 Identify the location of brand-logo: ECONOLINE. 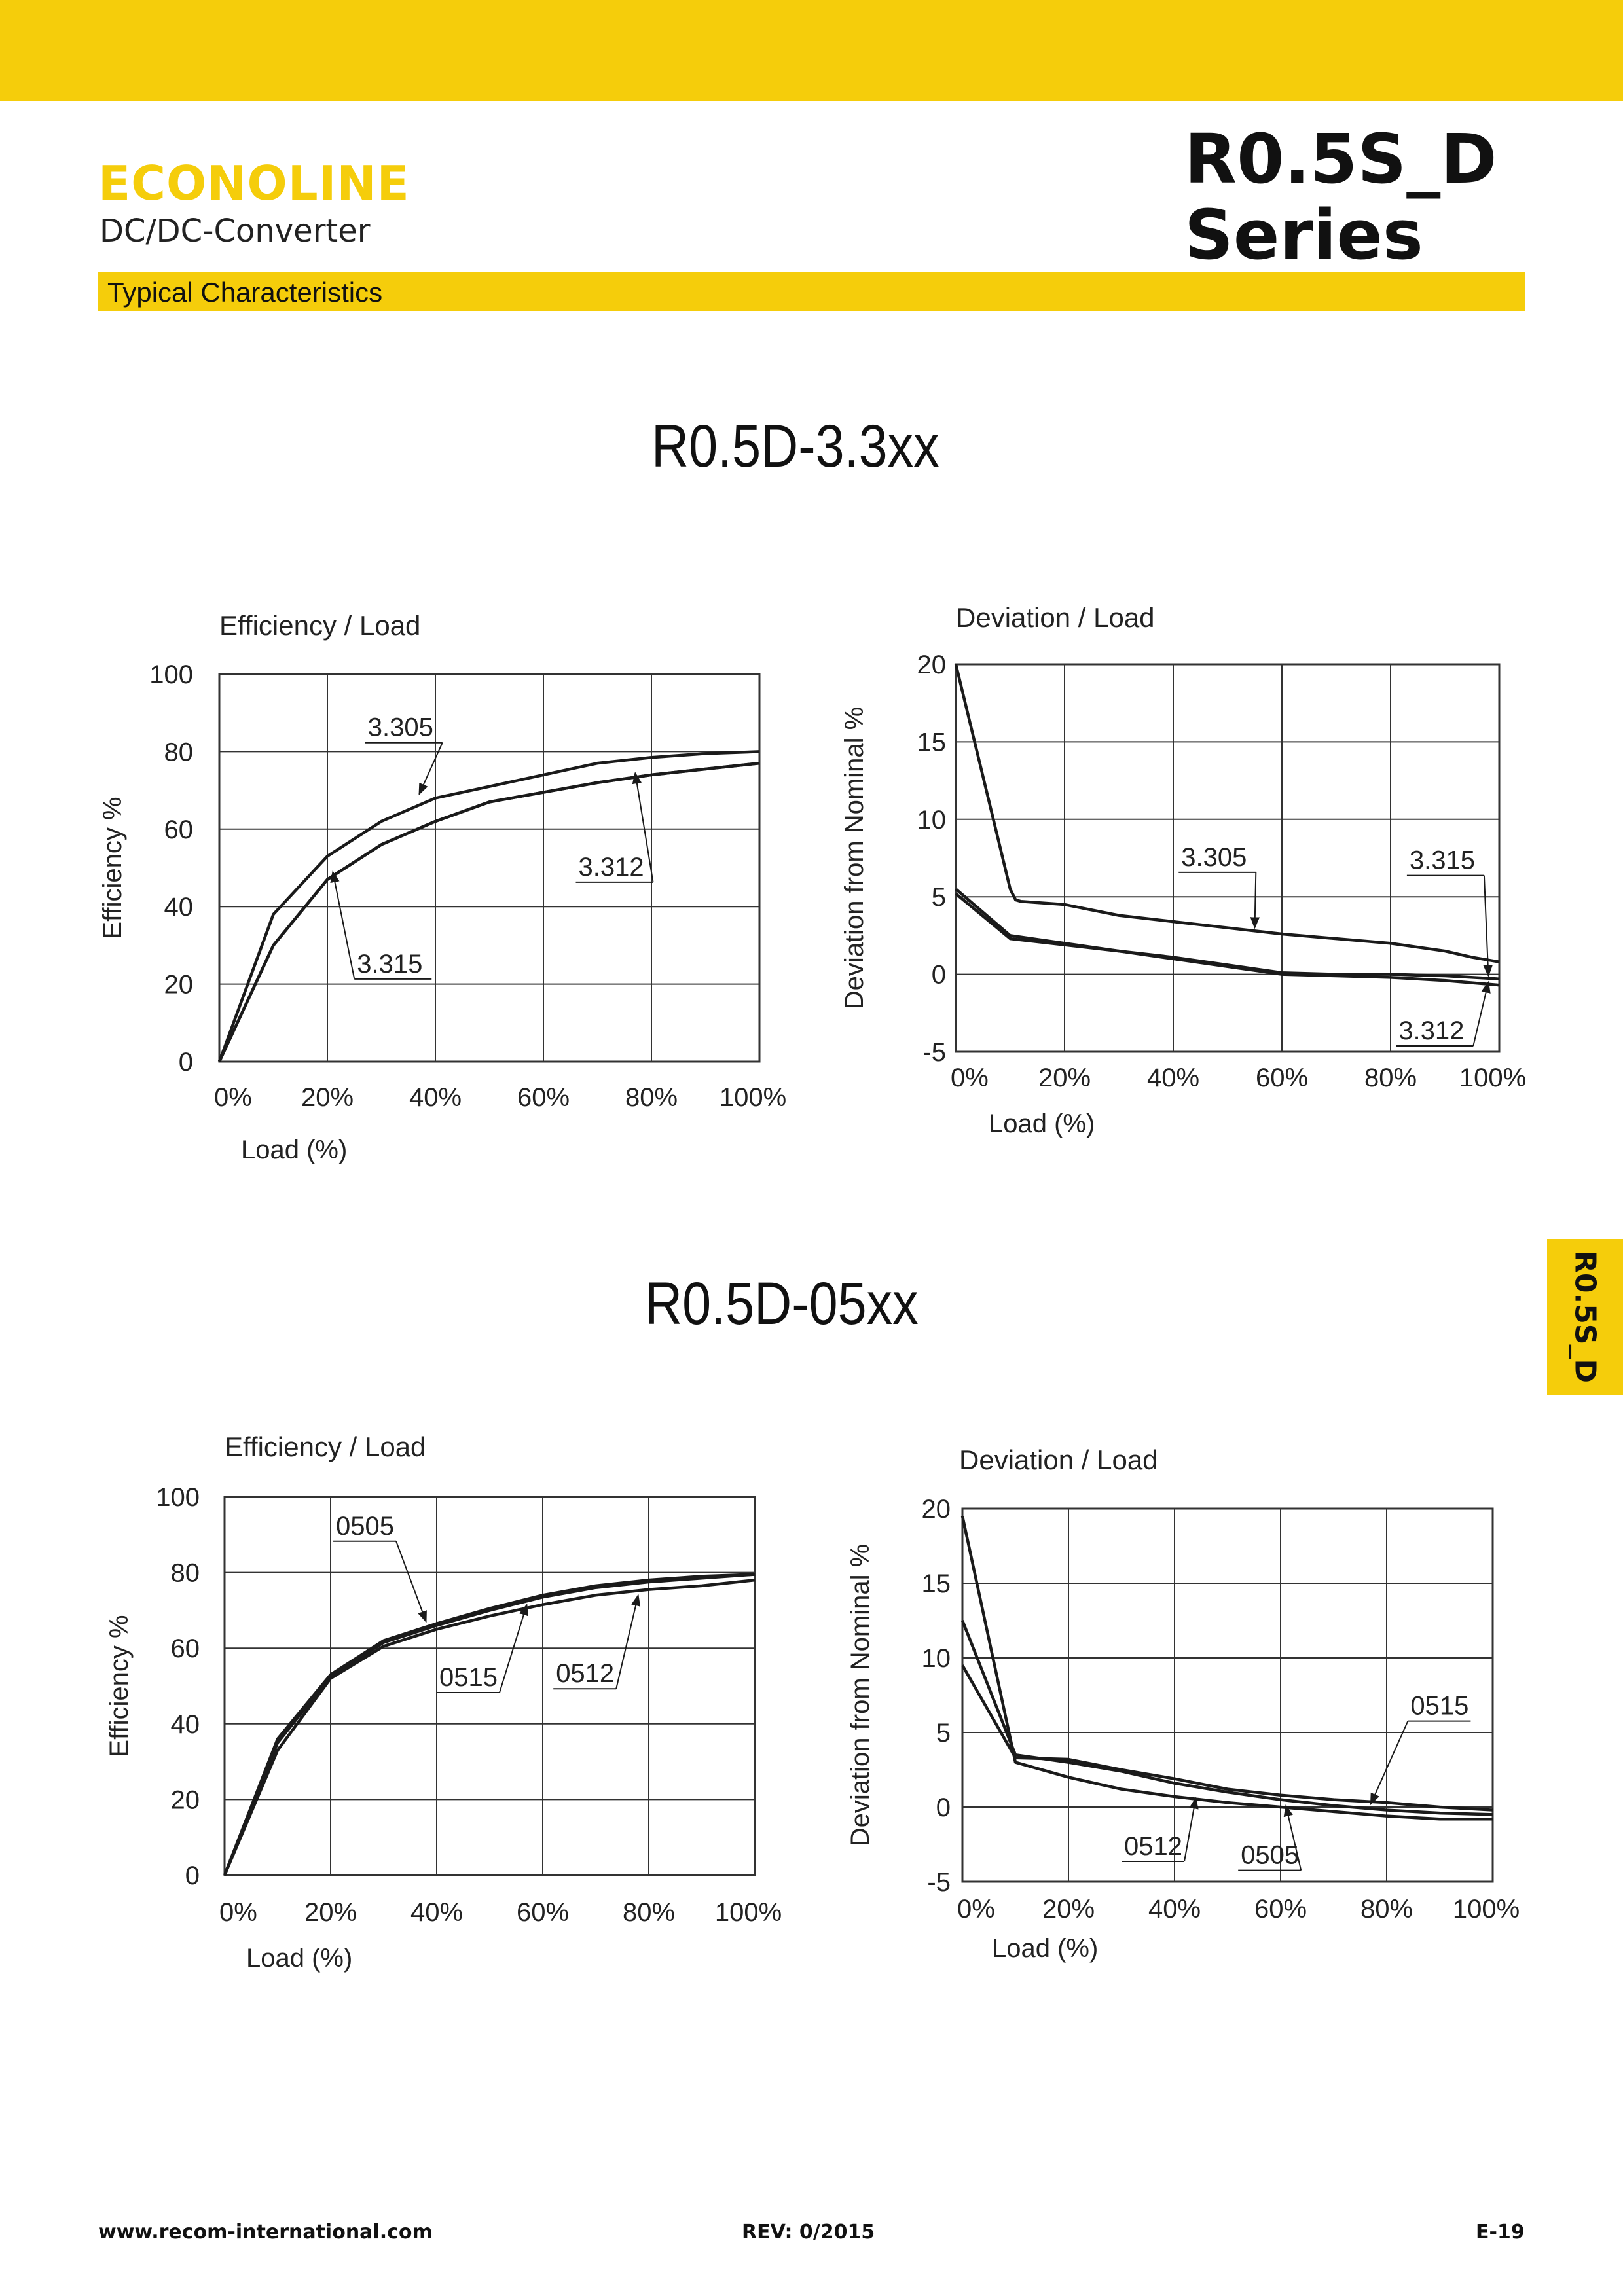
(254, 183).